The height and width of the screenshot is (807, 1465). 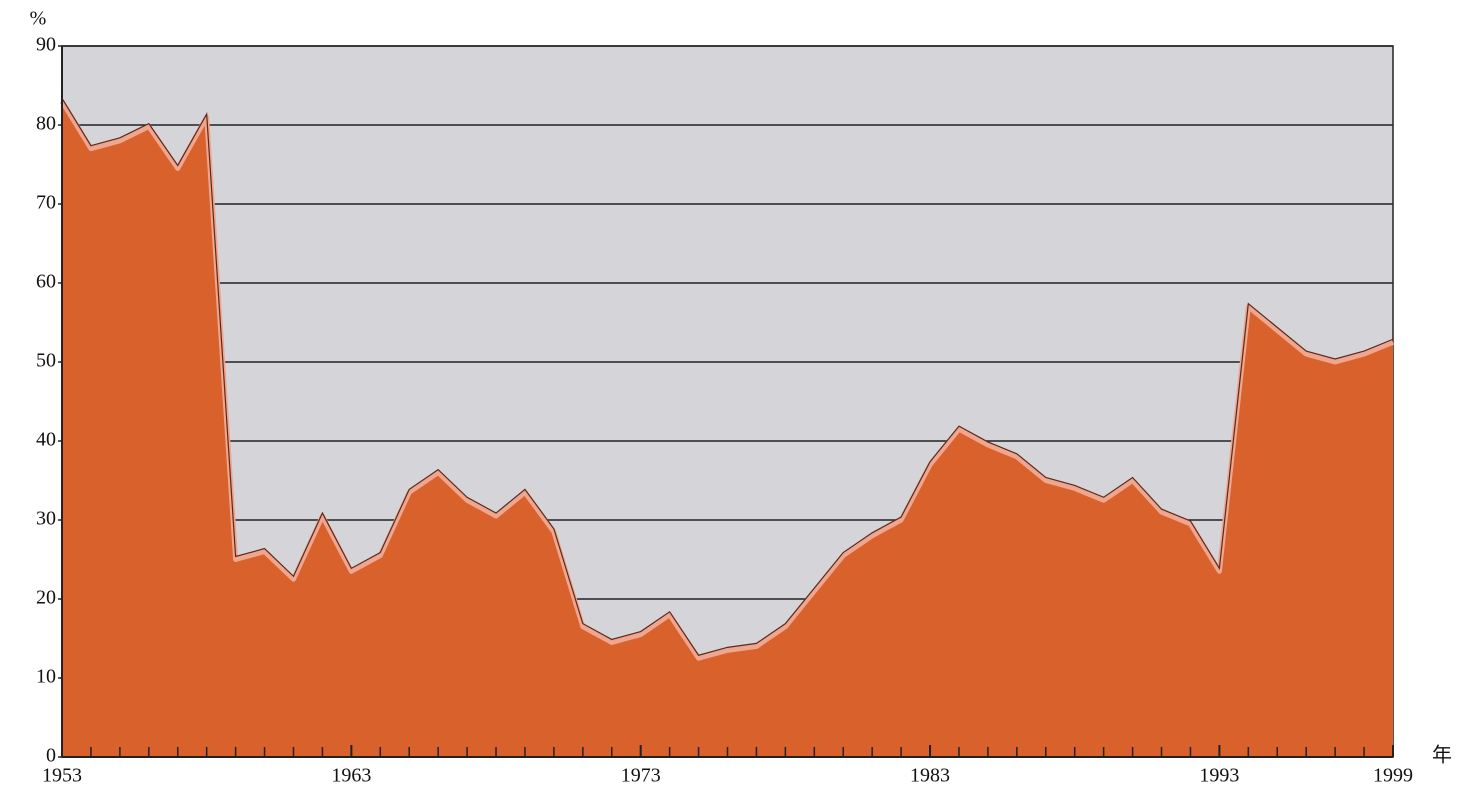 I want to click on x-tick-label: 1983, so click(x=930, y=776).